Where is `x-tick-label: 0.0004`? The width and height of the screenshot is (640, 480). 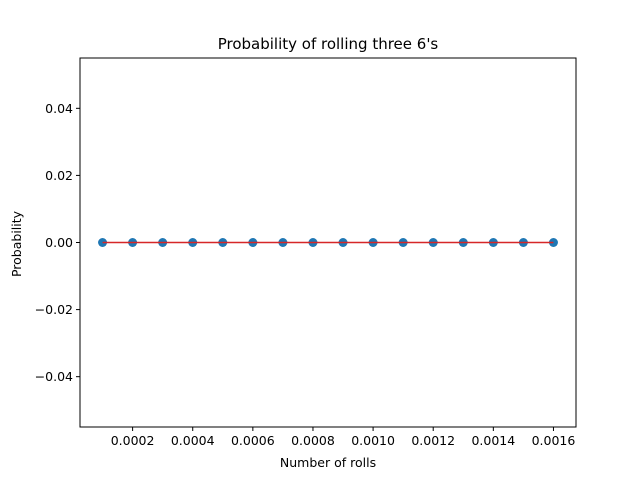
x-tick-label: 0.0004 is located at coordinates (193, 440).